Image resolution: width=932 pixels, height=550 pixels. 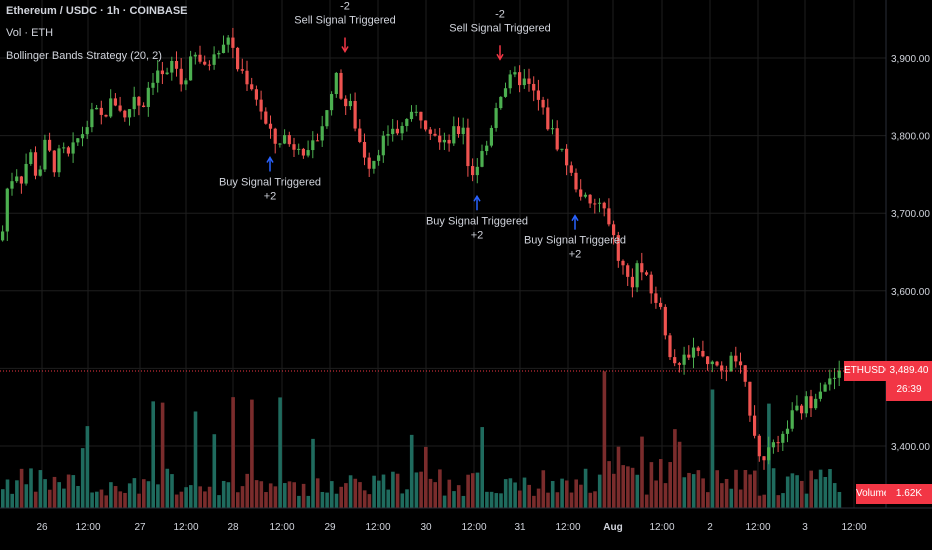 I want to click on strategy-legend: Bollinger Bands Strategy (20, 2), so click(x=84, y=56).